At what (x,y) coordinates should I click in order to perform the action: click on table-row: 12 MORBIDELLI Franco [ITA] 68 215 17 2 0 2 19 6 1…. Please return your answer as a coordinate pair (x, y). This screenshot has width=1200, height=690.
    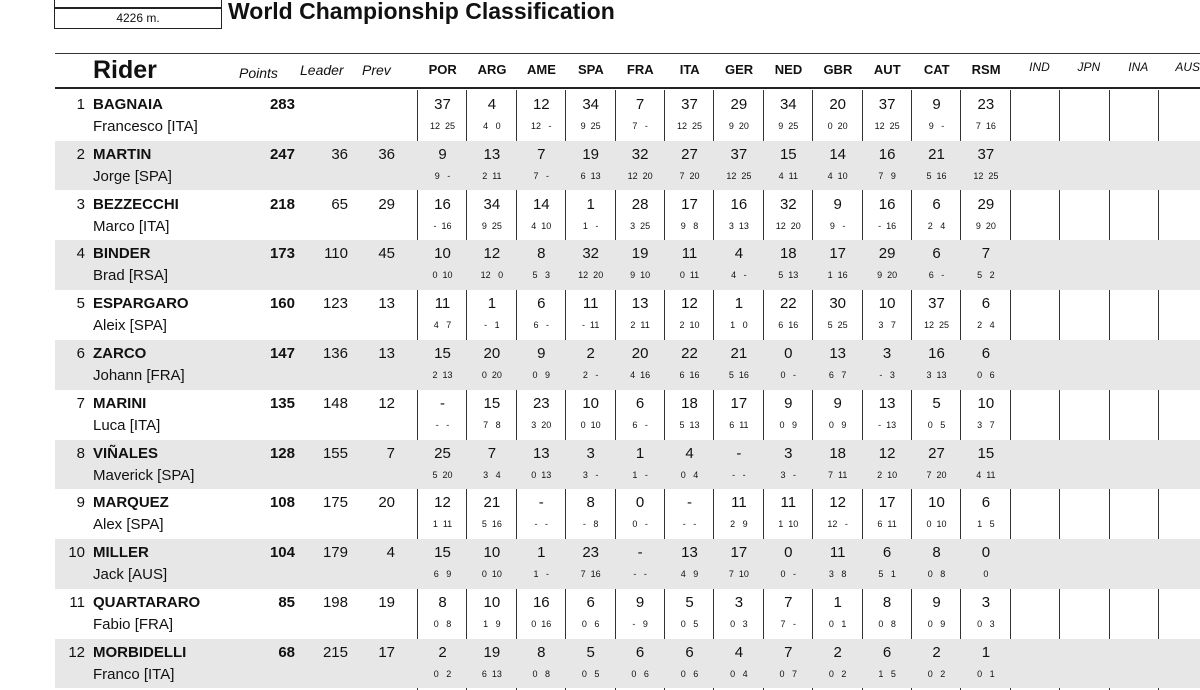
    Looking at the image, I should click on (627, 663).